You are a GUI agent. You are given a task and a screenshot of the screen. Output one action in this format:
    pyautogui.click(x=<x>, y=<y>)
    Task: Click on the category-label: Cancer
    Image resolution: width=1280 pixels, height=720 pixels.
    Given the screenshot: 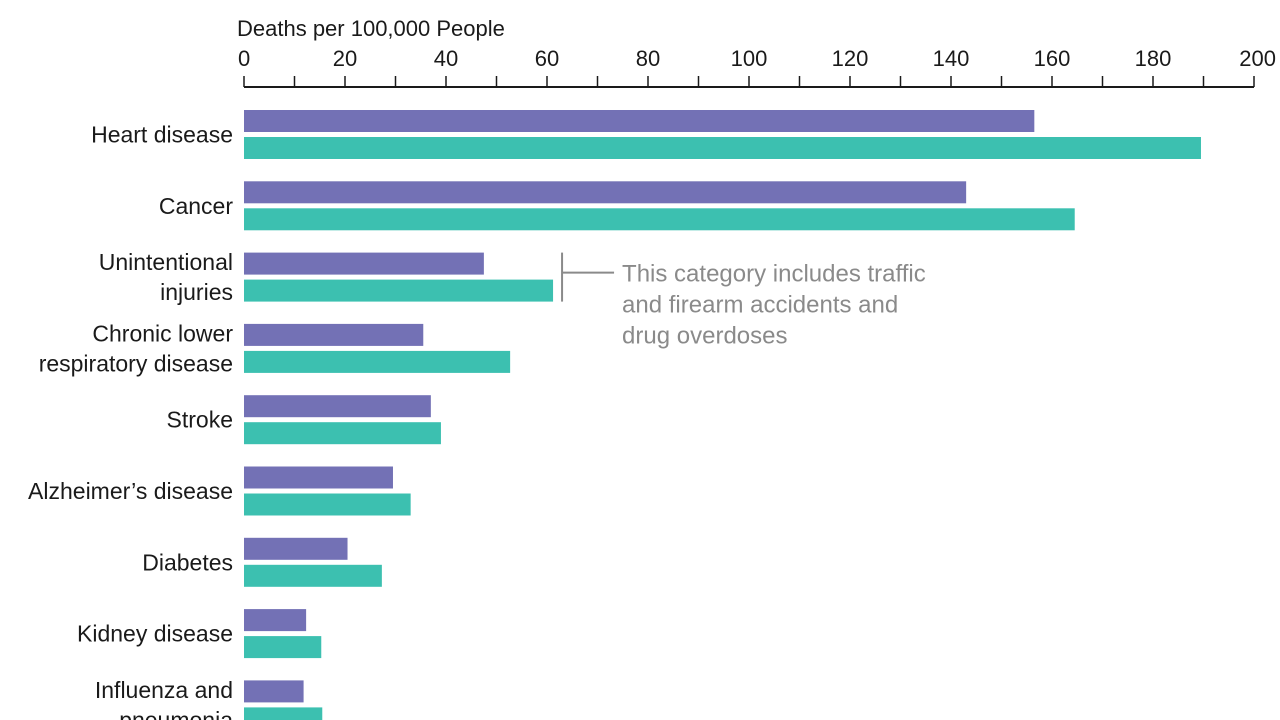 What is the action you would take?
    pyautogui.click(x=196, y=206)
    